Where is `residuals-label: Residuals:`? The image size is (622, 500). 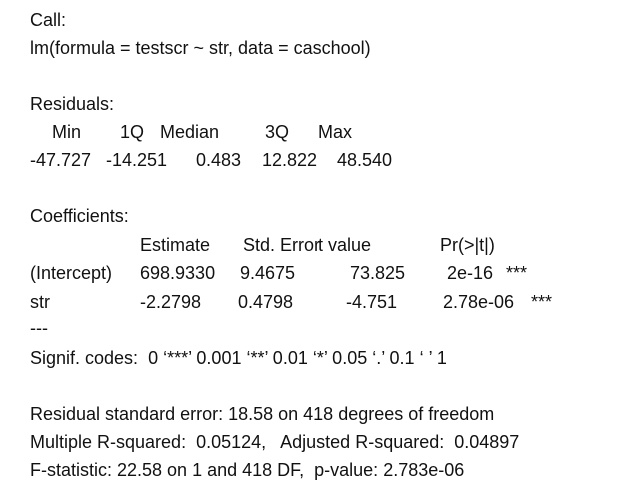
residuals-label: Residuals: is located at coordinates (72, 104).